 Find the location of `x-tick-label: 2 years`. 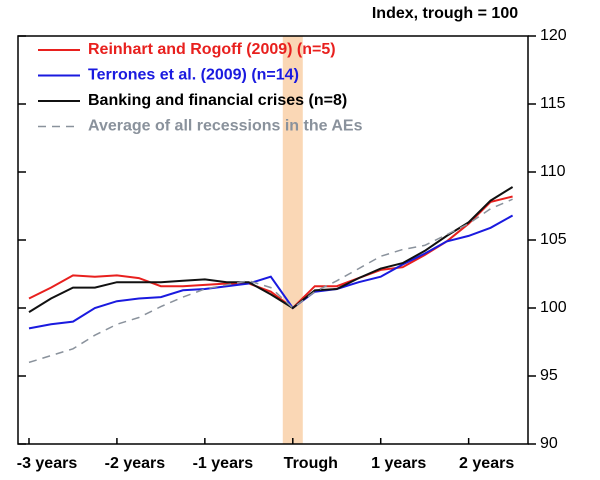

x-tick-label: 2 years is located at coordinates (486, 463).